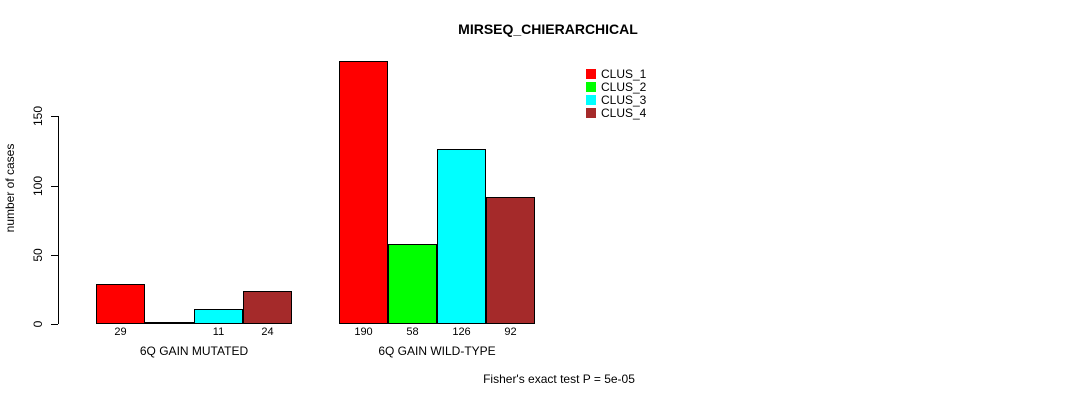  Describe the element at coordinates (38, 255) in the screenshot. I see `y-tick-label: 50` at that location.